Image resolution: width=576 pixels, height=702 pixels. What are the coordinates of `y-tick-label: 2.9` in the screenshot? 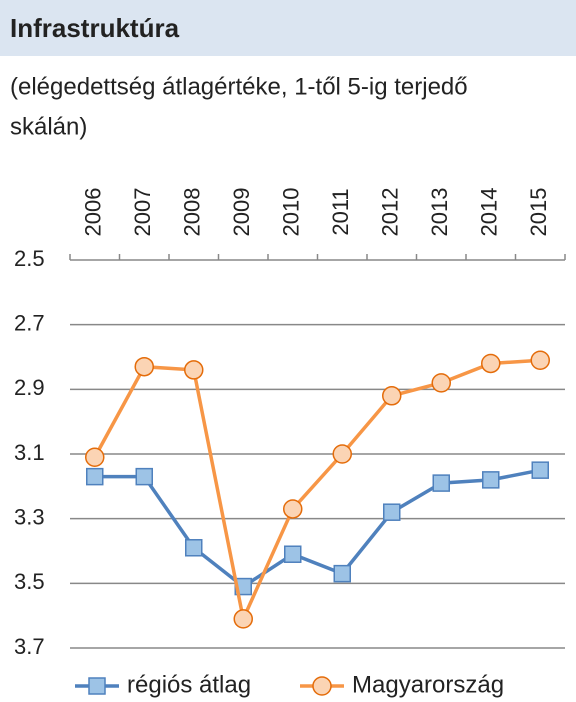 It's located at (29, 387).